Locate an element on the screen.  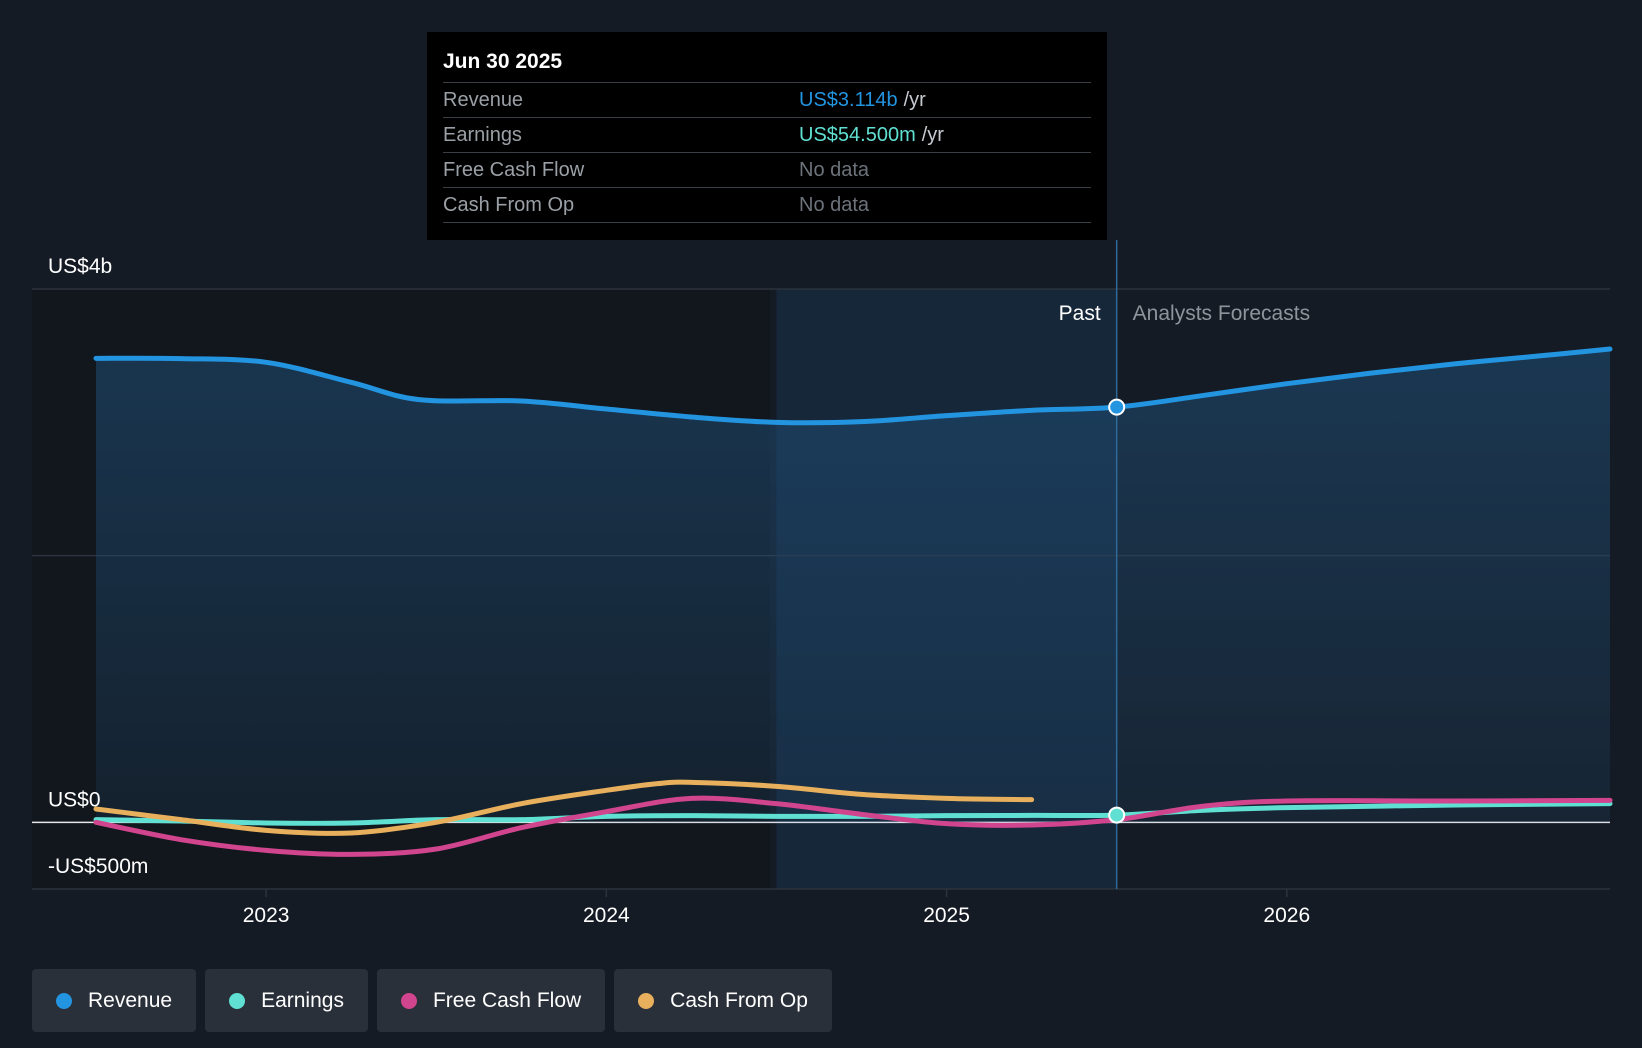
x-axis-label: 2024 is located at coordinates (606, 915).